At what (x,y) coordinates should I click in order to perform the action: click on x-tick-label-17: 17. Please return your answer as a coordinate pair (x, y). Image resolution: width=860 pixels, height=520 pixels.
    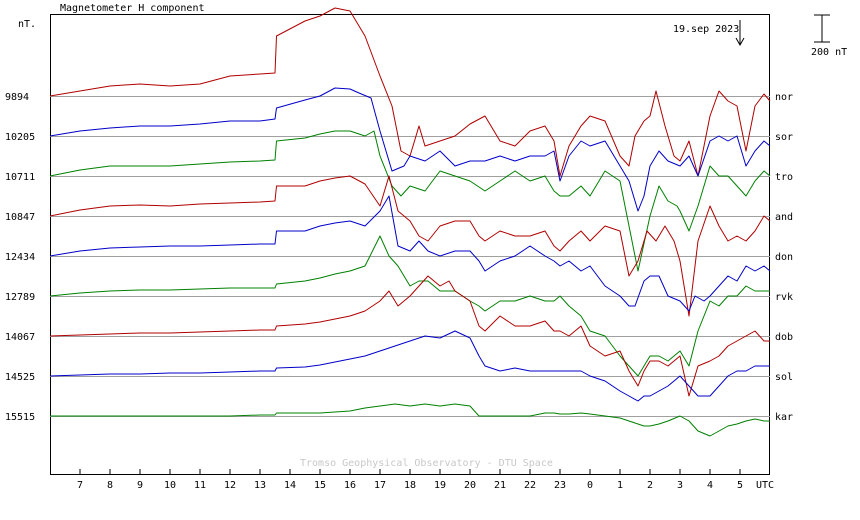
    Looking at the image, I should click on (380, 485).